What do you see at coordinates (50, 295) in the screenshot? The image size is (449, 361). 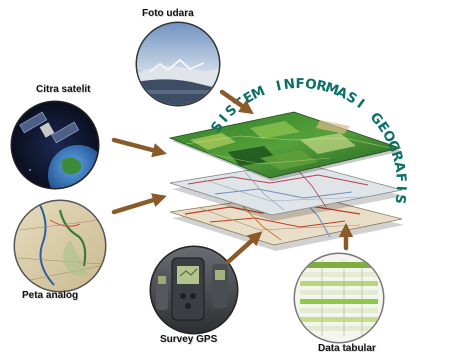 I see `label-peta-analog: Peta analog` at bounding box center [50, 295].